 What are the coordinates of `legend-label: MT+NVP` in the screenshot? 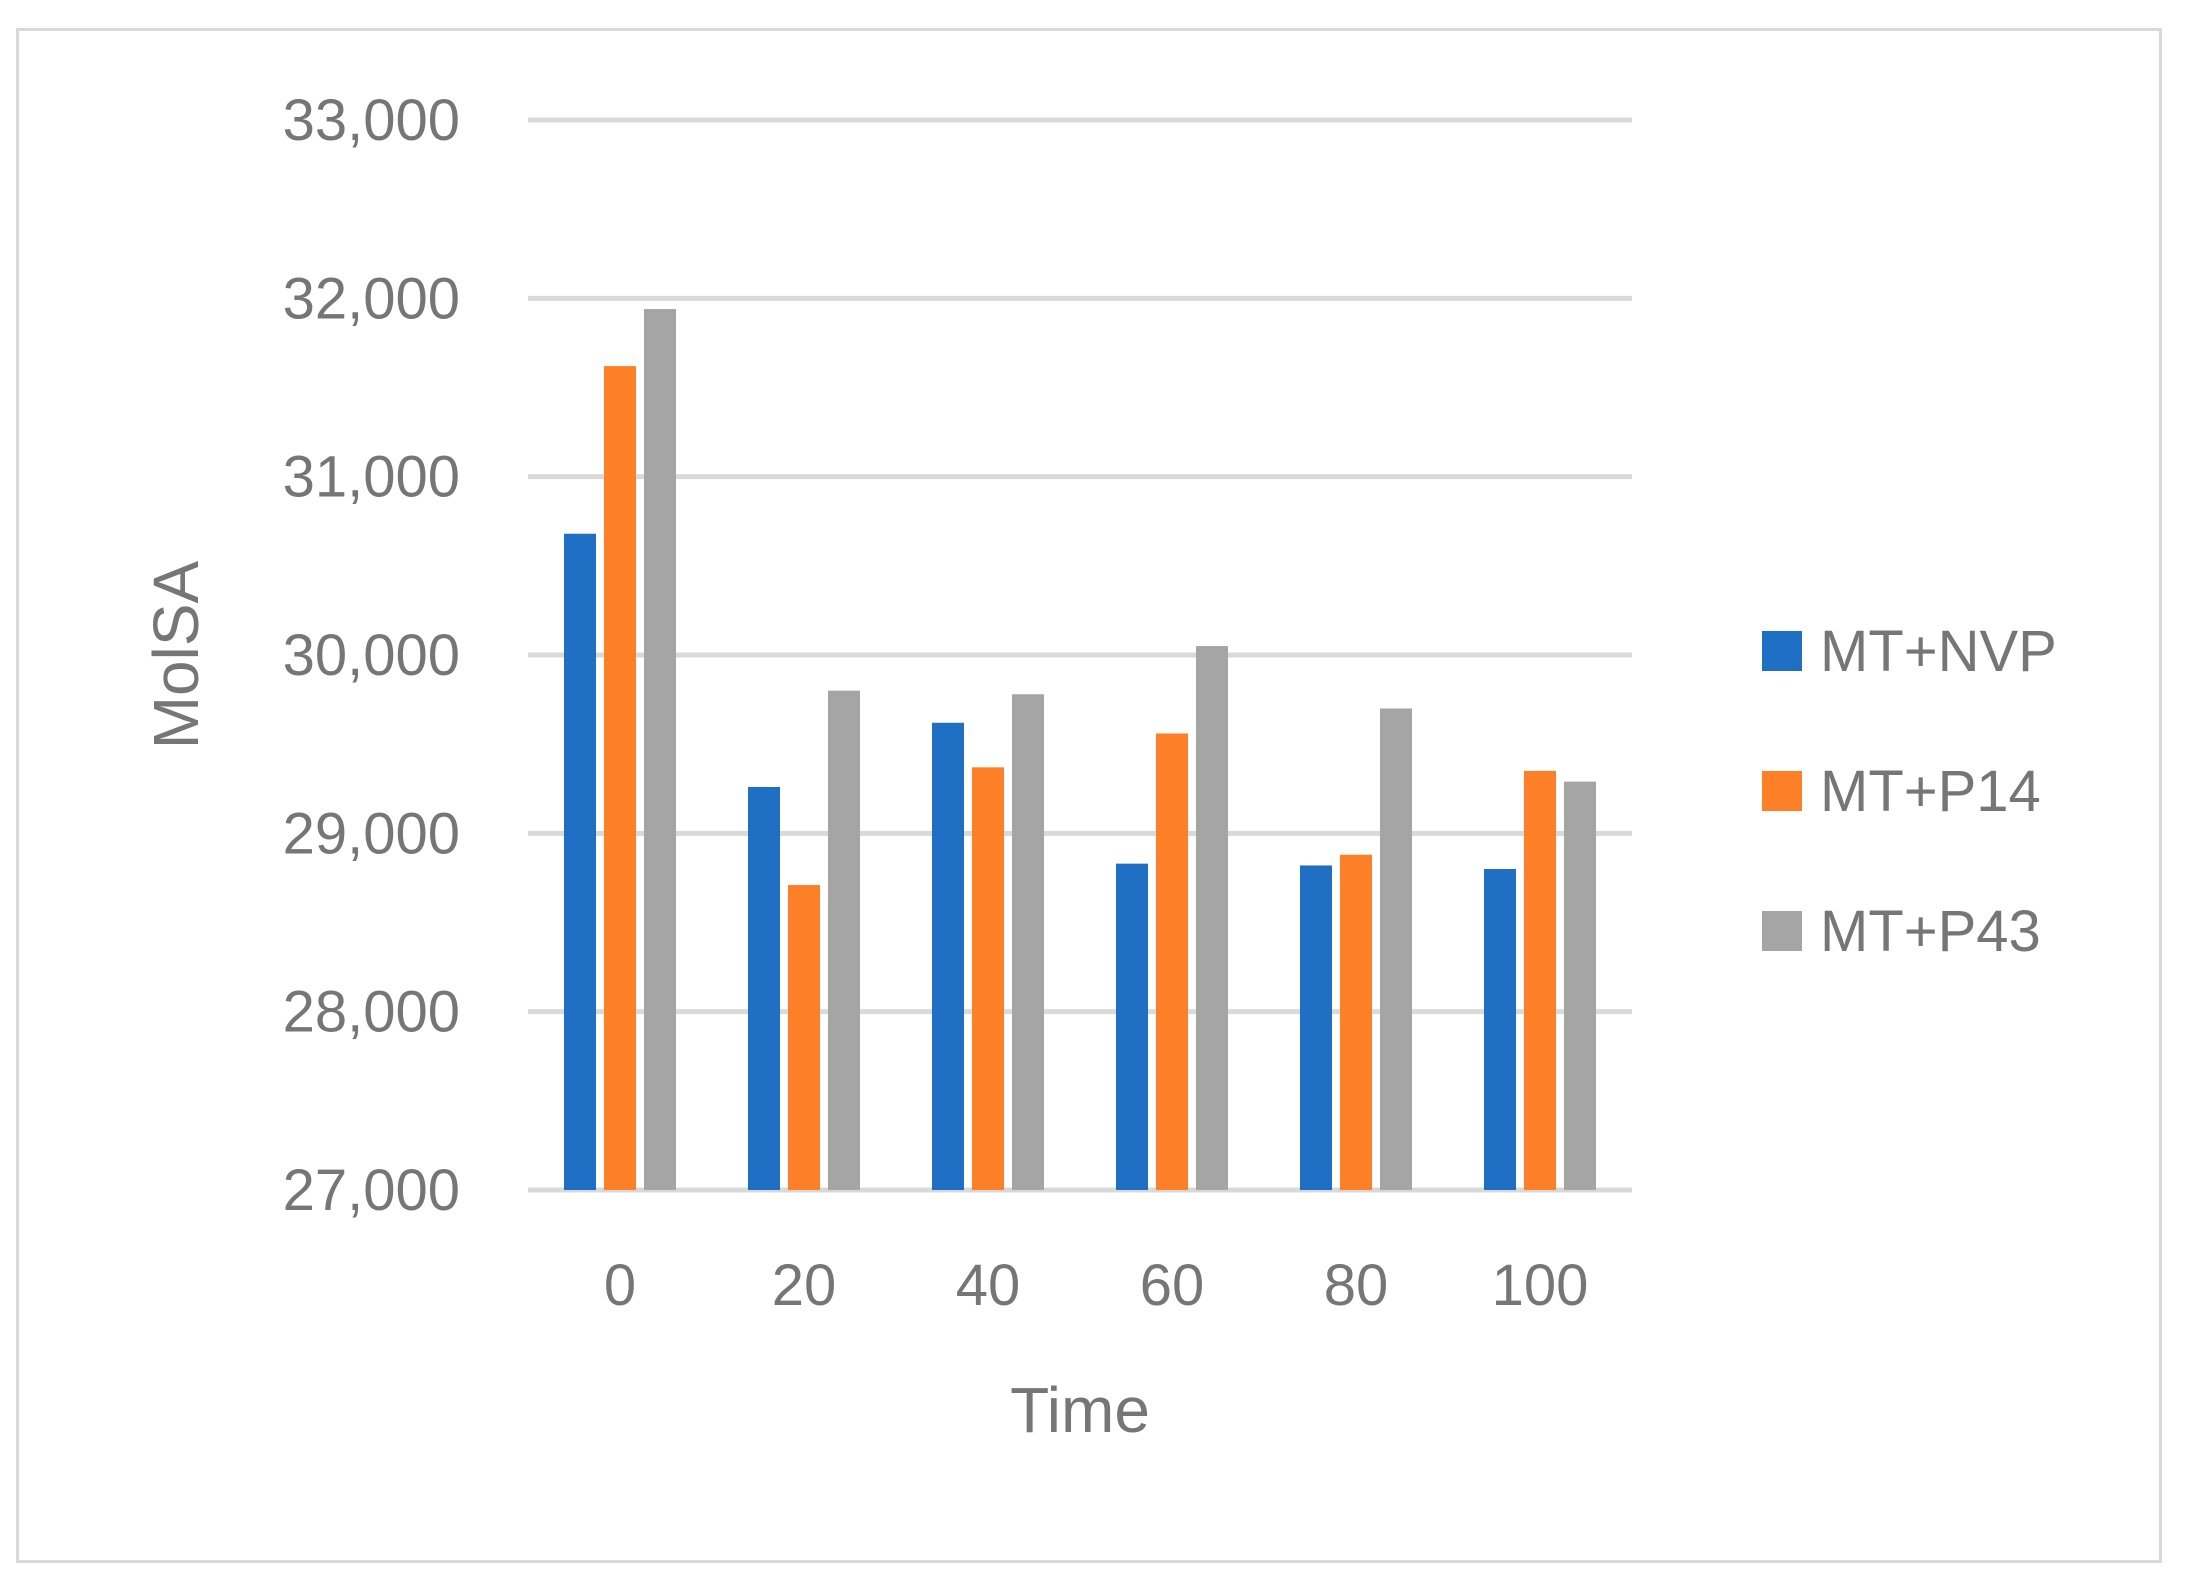 It's located at (1938, 651).